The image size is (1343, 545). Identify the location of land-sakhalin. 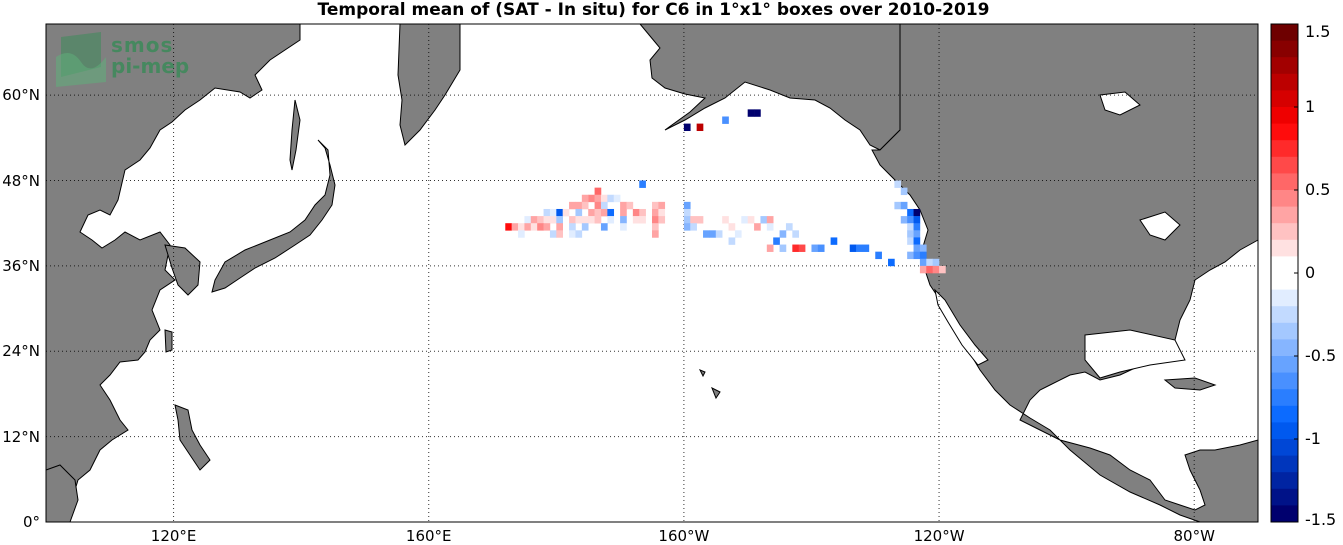
(295, 135).